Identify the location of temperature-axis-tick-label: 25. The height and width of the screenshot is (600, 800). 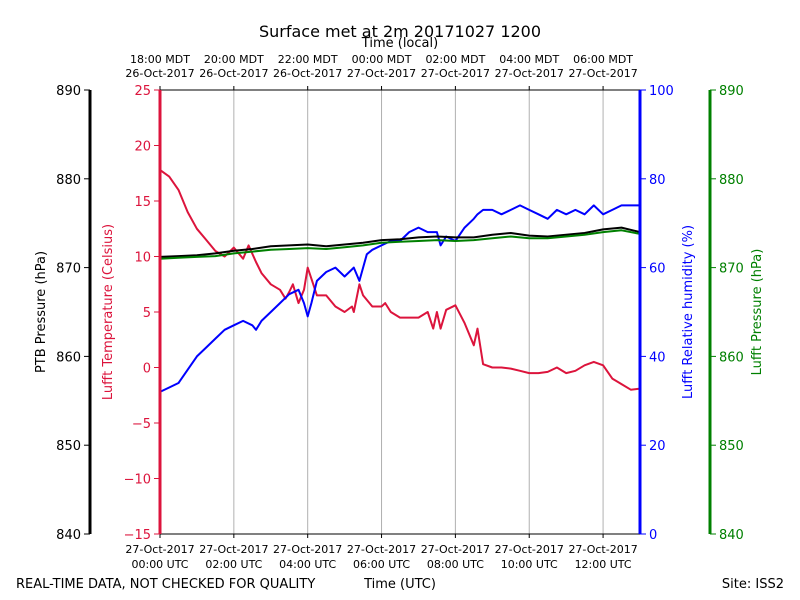
(142, 91).